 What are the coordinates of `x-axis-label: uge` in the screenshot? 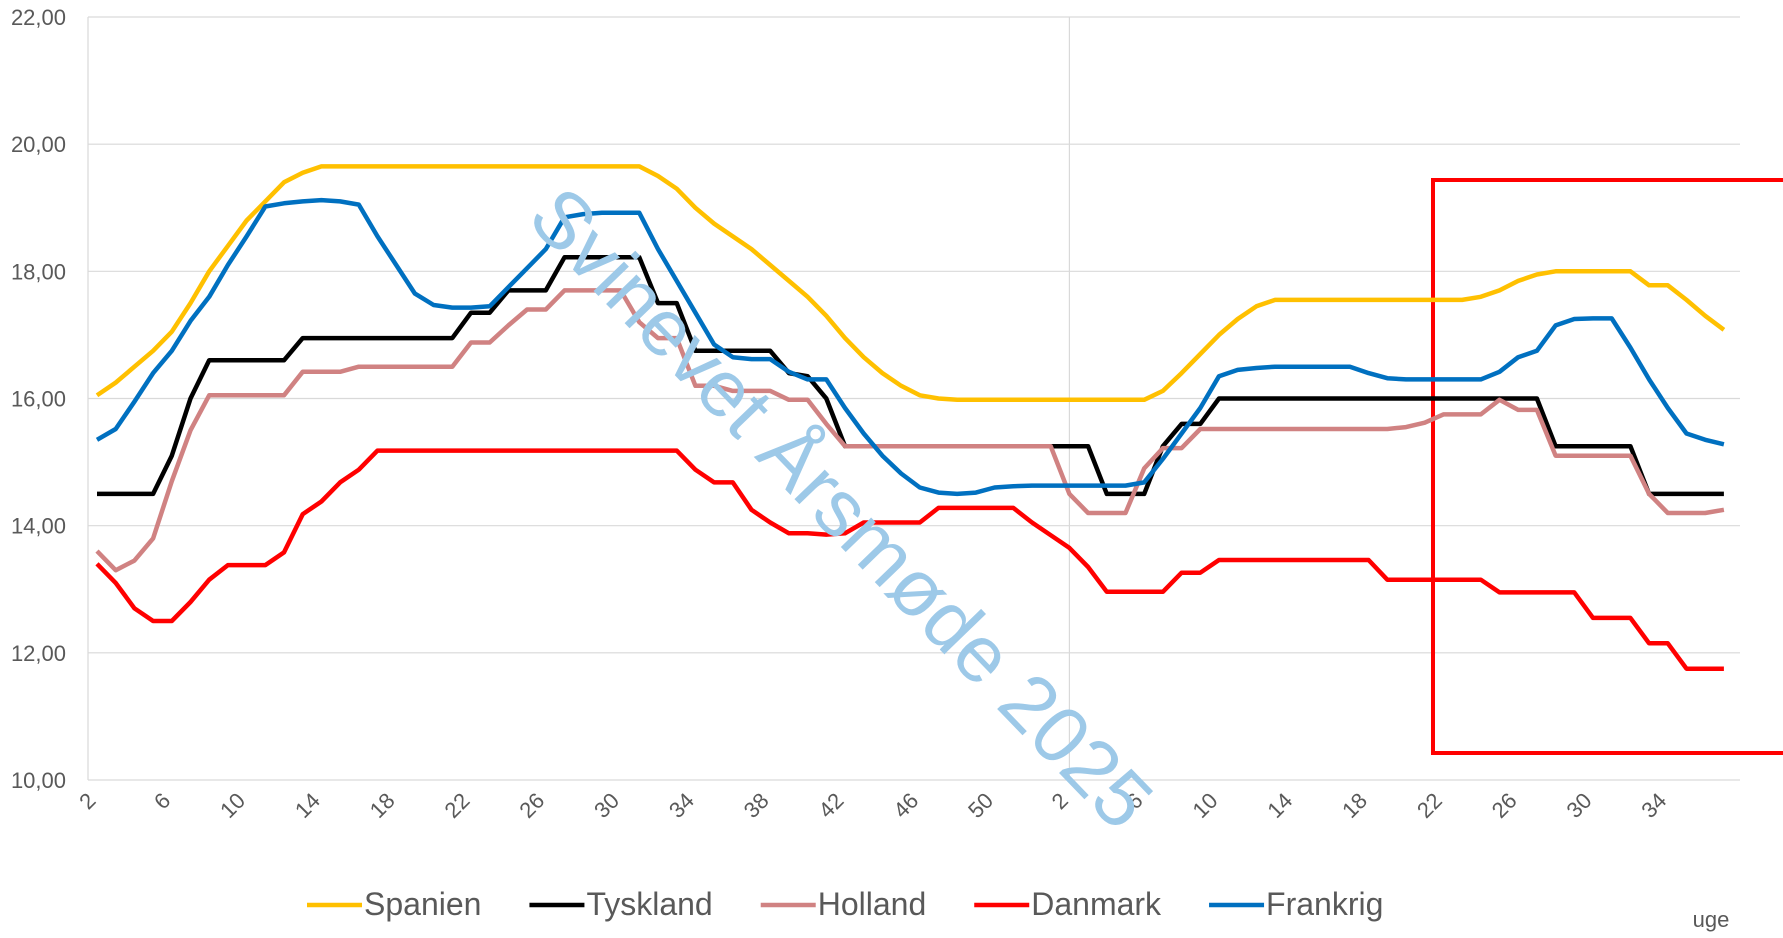 It's located at (1711, 919).